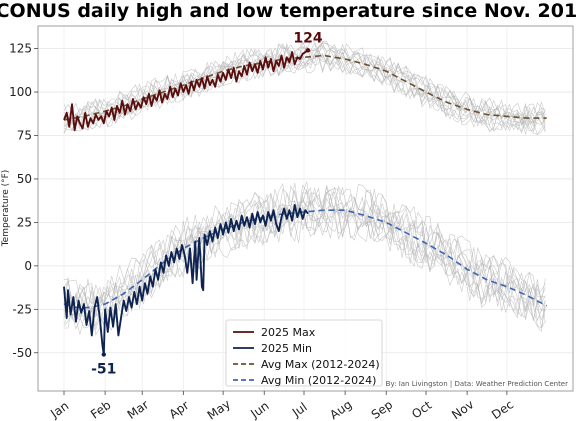  Describe the element at coordinates (502, 409) in the screenshot. I see `x-tick-label: Dec` at that location.